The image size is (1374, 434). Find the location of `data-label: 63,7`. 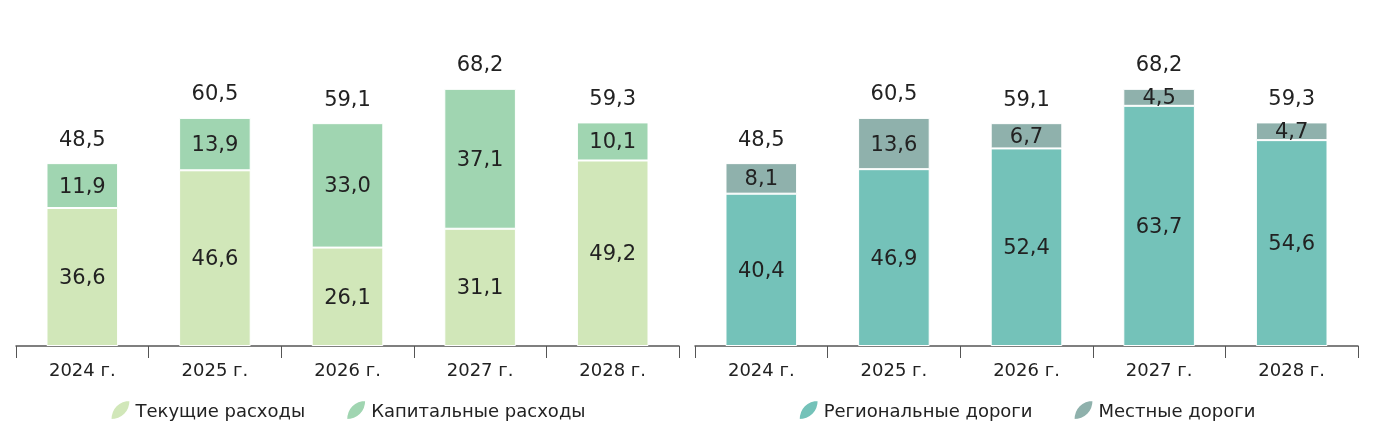

data-label: 63,7 is located at coordinates (1159, 225).